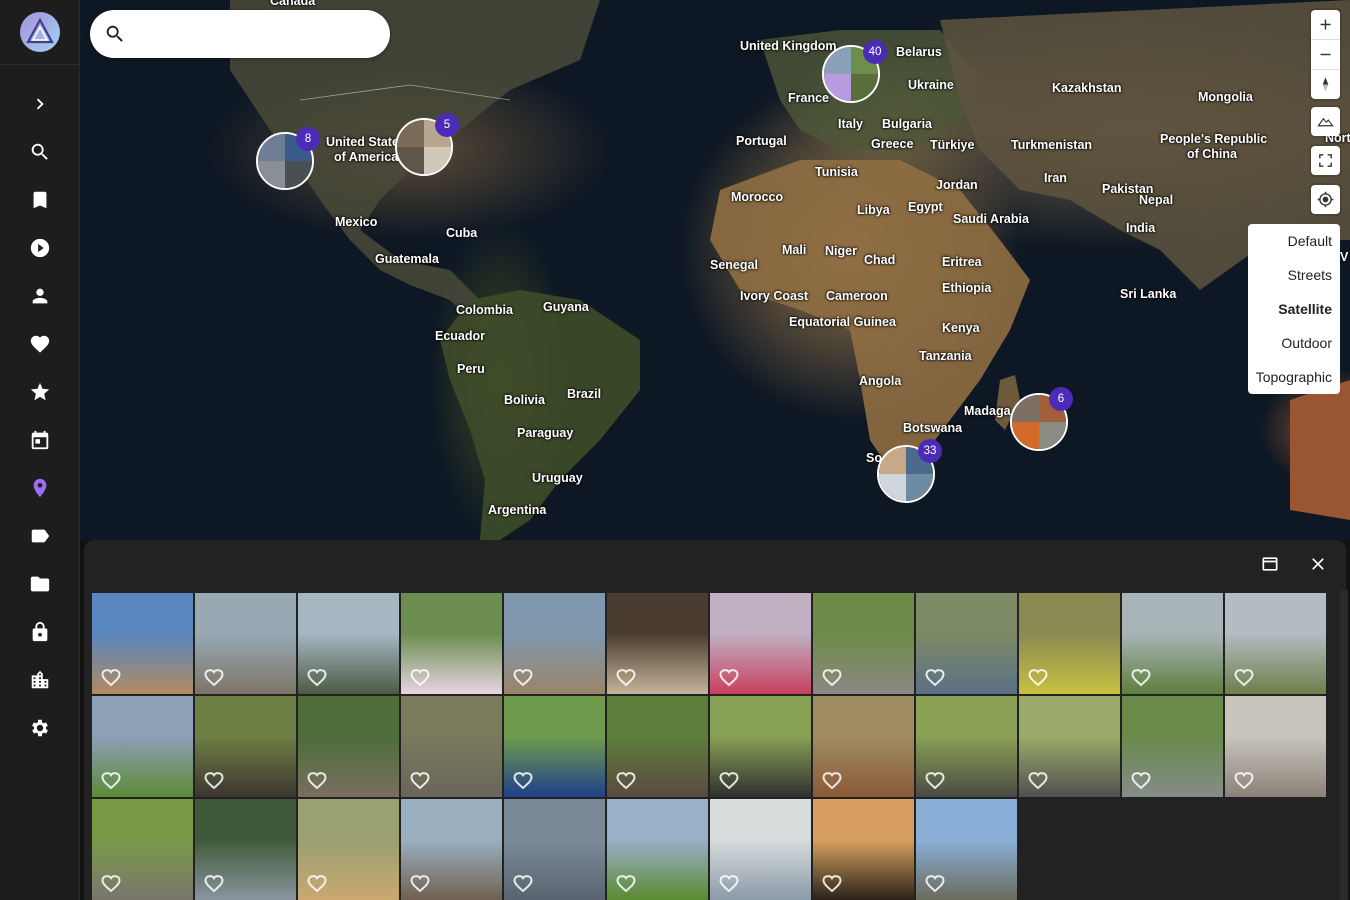 The height and width of the screenshot is (900, 1350). Describe the element at coordinates (1344, 745) in the screenshot. I see `panel-scrollbar` at that location.